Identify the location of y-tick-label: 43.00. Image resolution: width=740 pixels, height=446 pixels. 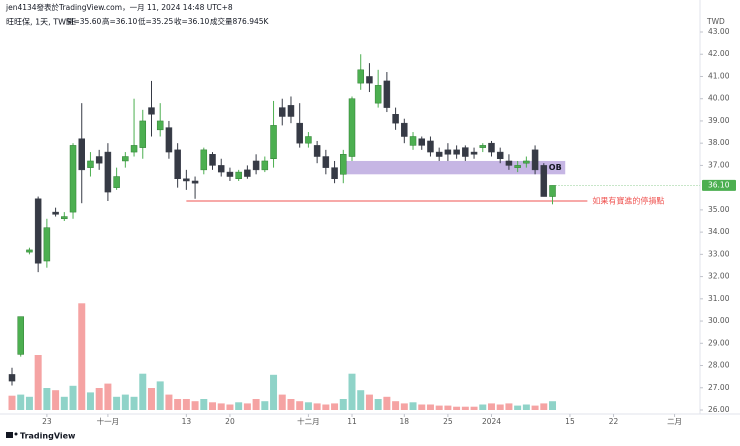
(719, 31).